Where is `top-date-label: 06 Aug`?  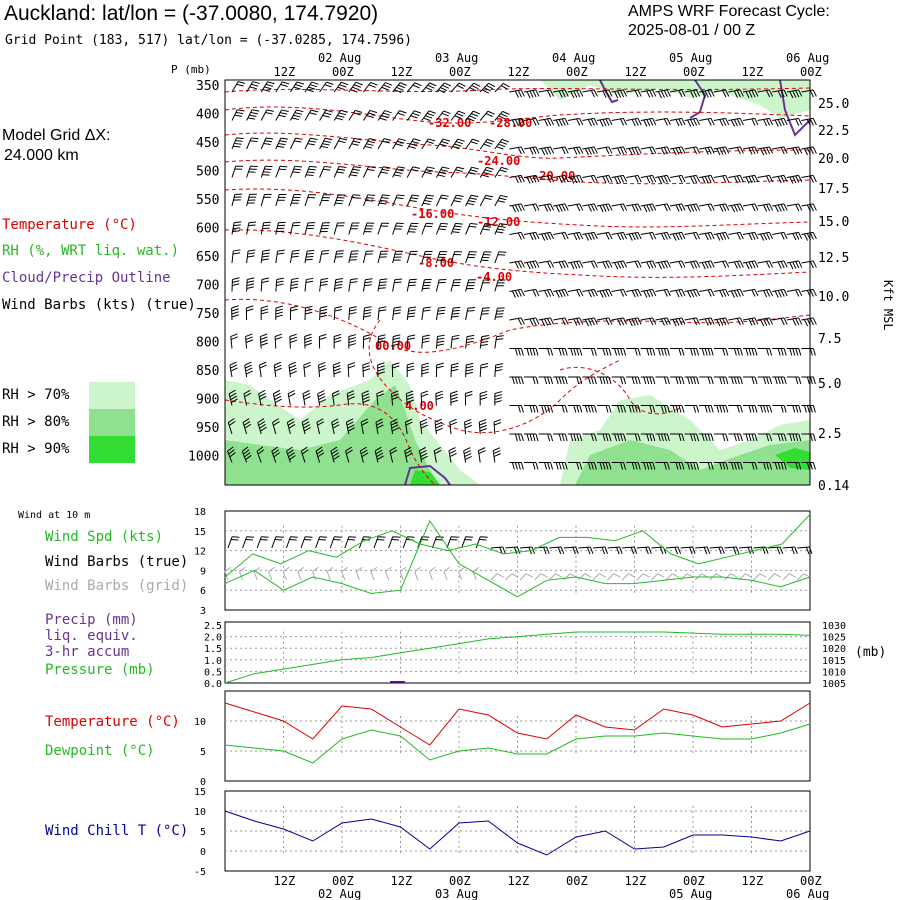
top-date-label: 06 Aug is located at coordinates (807, 58).